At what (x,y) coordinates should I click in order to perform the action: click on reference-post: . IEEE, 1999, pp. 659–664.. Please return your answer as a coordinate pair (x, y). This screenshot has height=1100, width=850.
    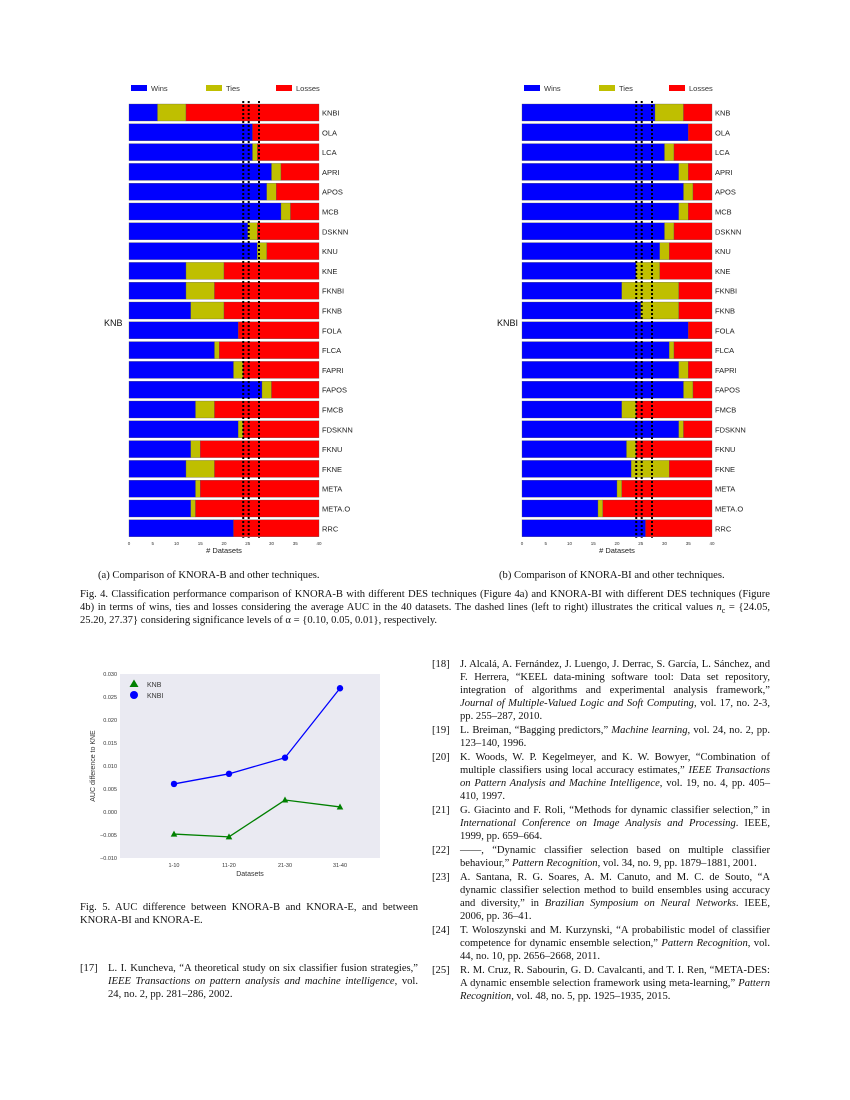
    Looking at the image, I should click on (615, 830).